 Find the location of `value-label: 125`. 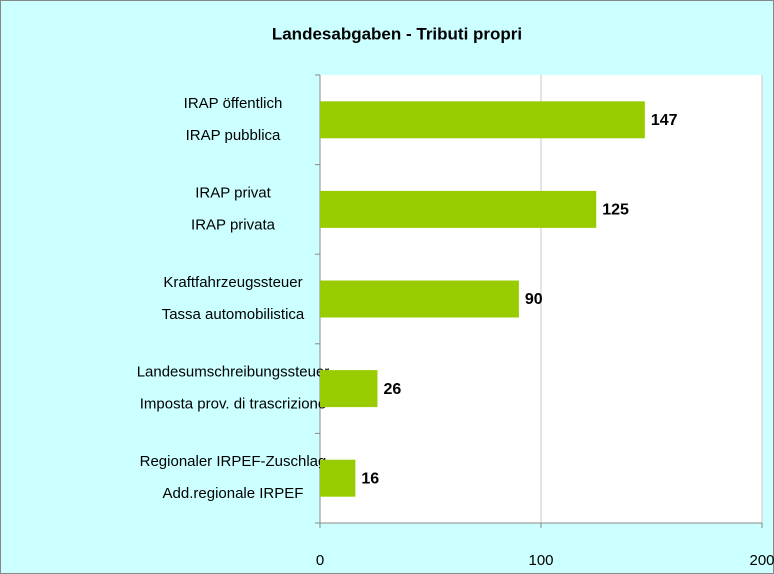

value-label: 125 is located at coordinates (615, 210).